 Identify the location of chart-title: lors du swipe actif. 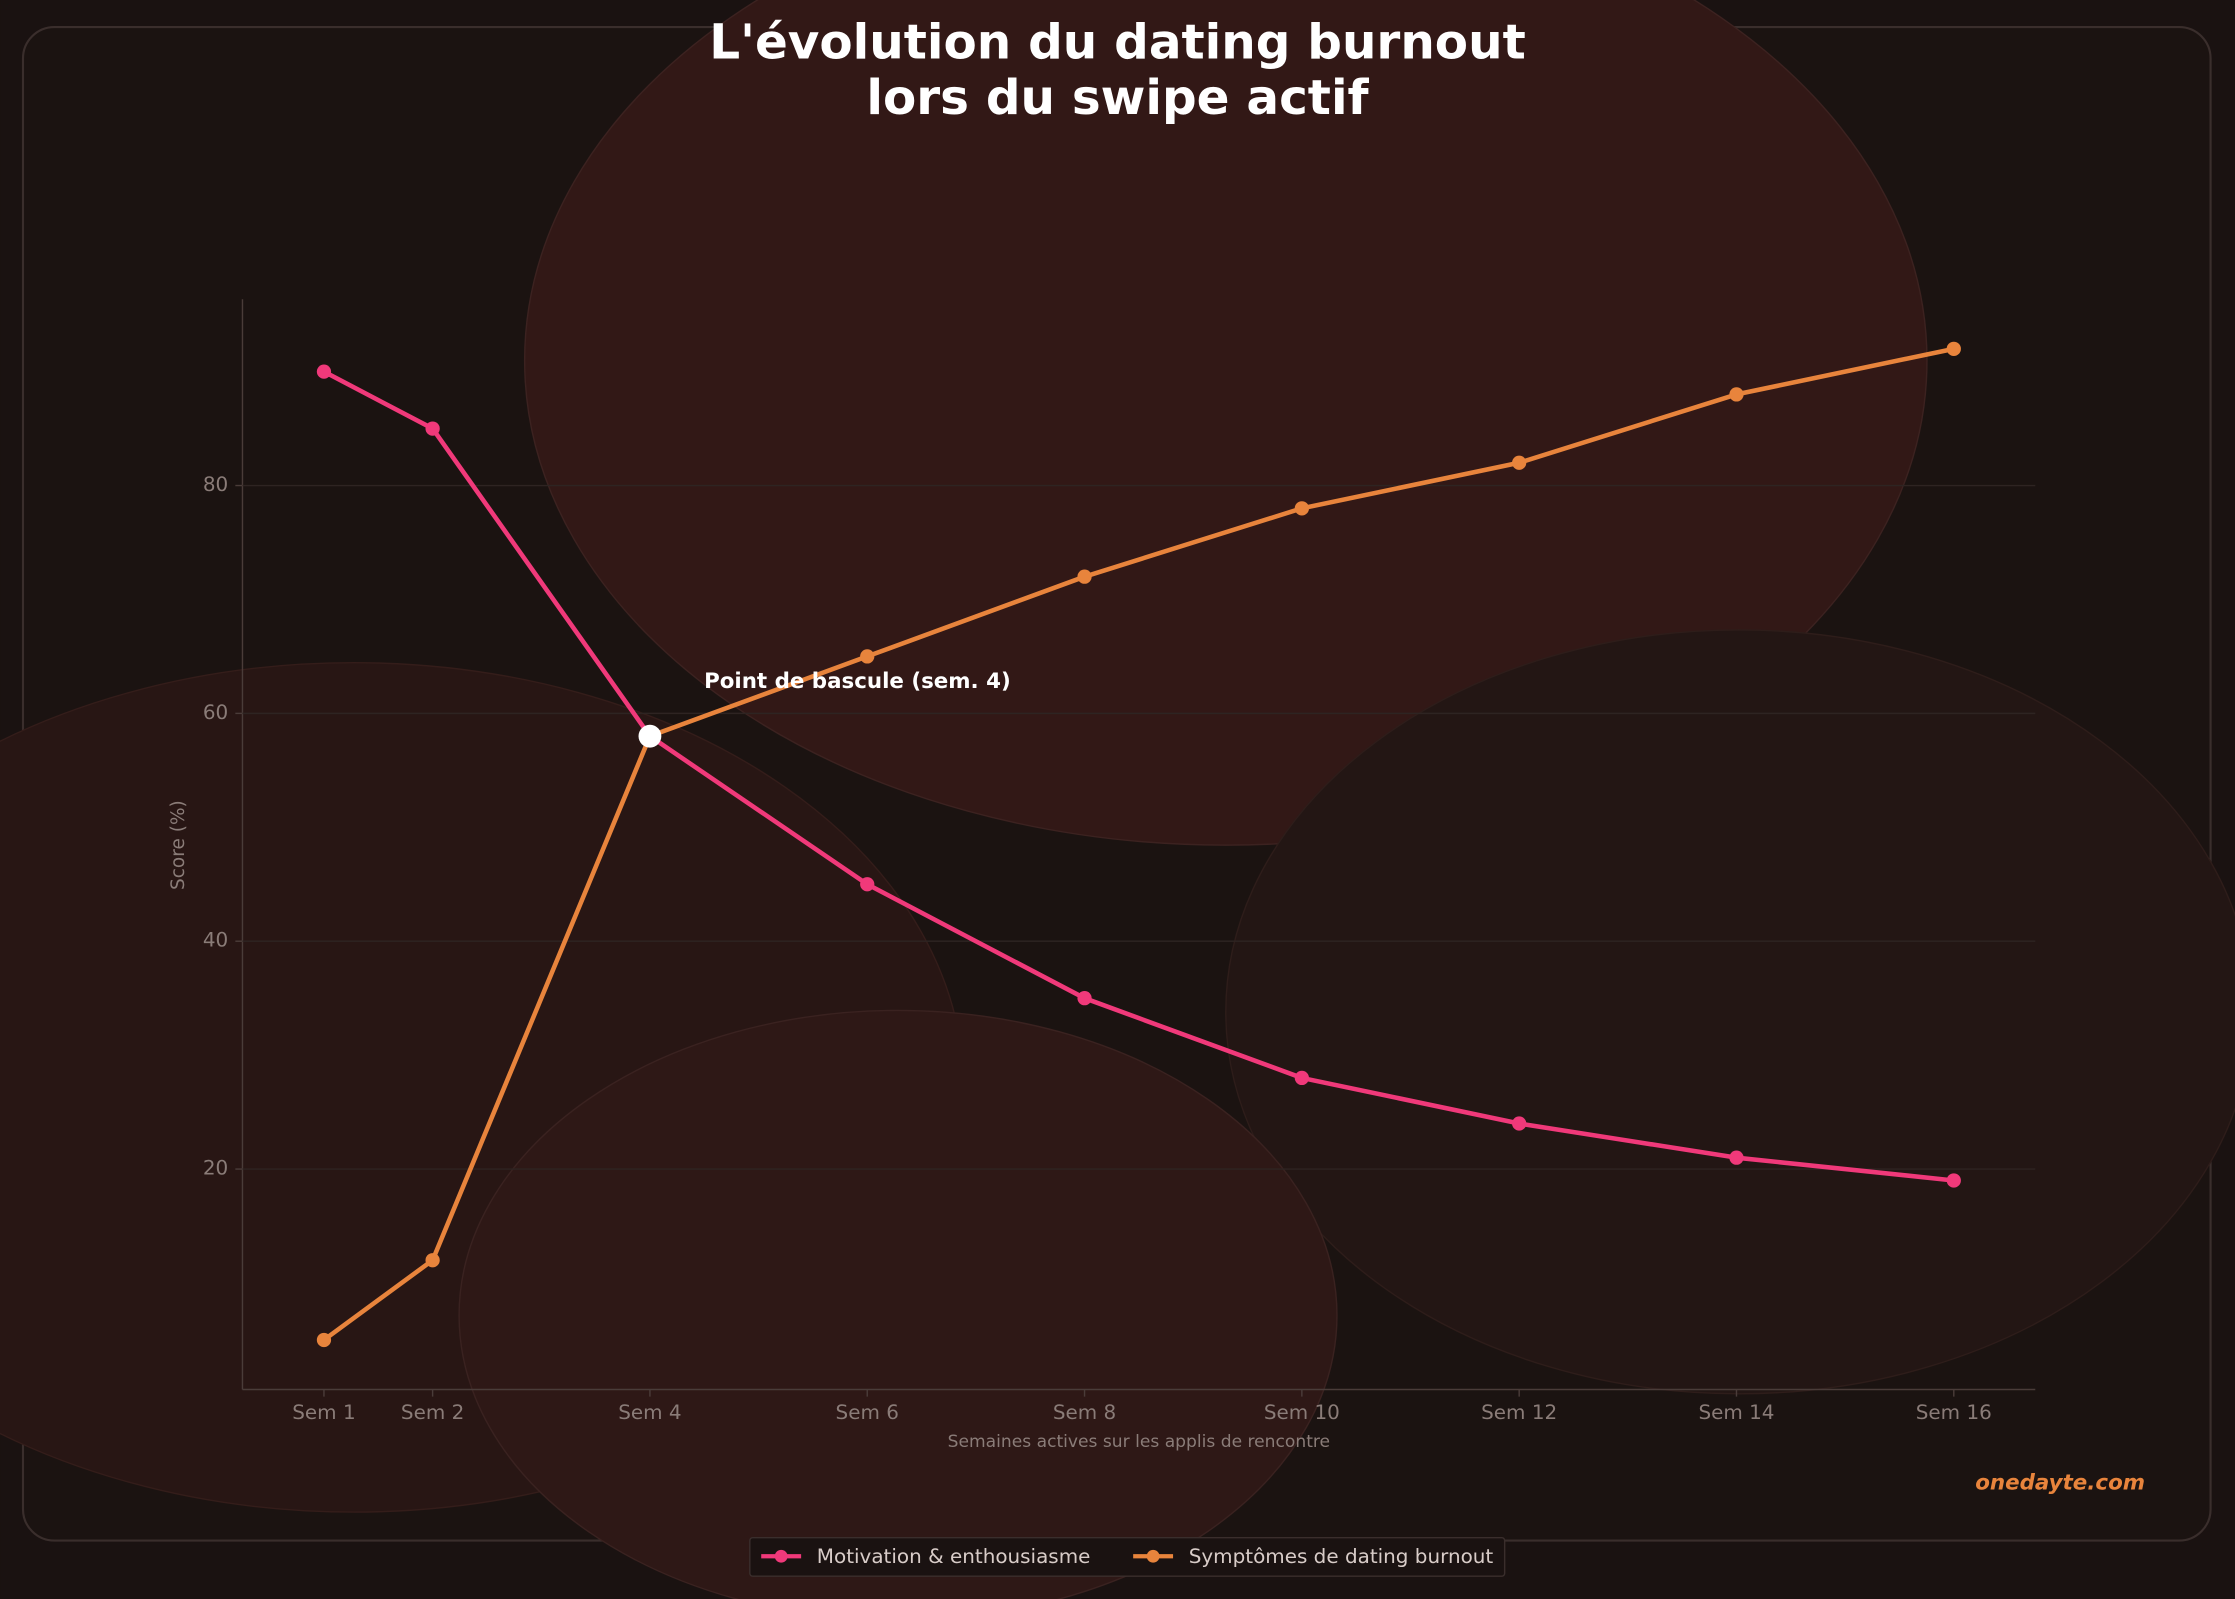
(1117, 98).